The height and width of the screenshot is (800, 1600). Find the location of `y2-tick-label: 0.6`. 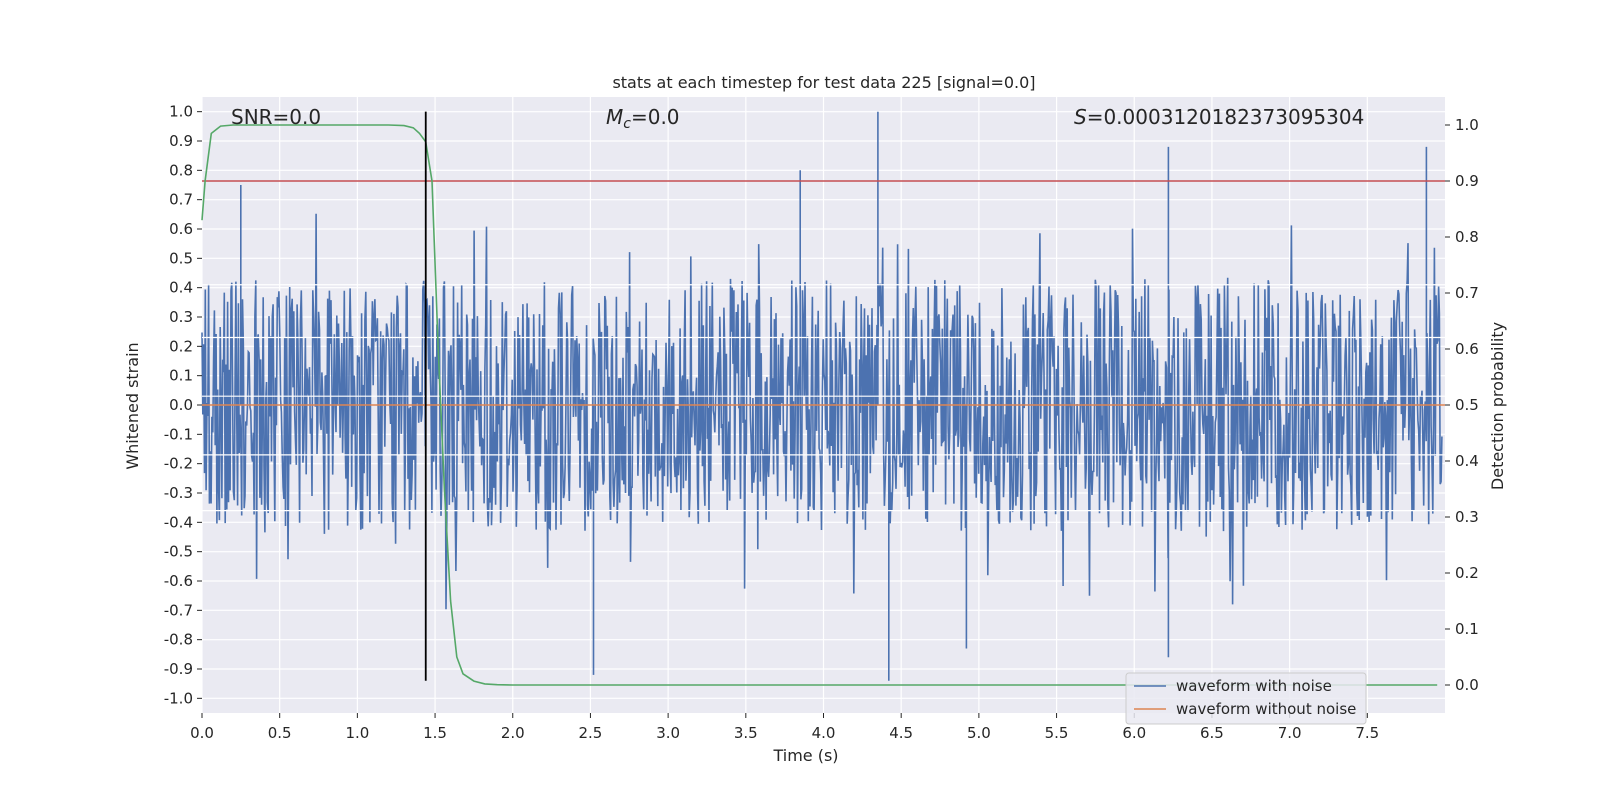

y2-tick-label: 0.6 is located at coordinates (1467, 349).